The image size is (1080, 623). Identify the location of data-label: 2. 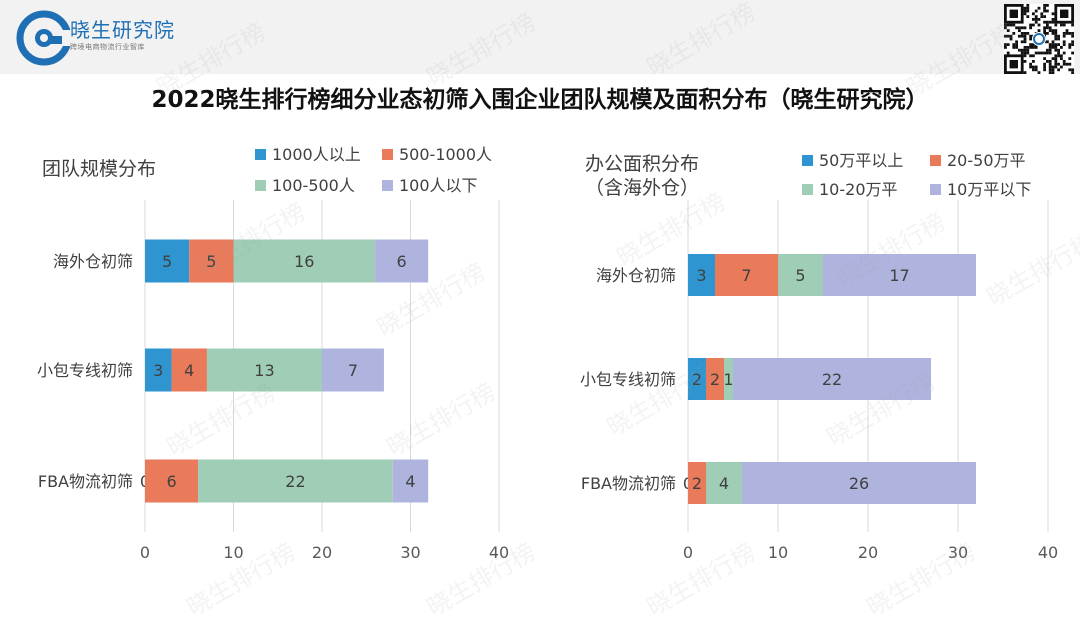
(715, 379).